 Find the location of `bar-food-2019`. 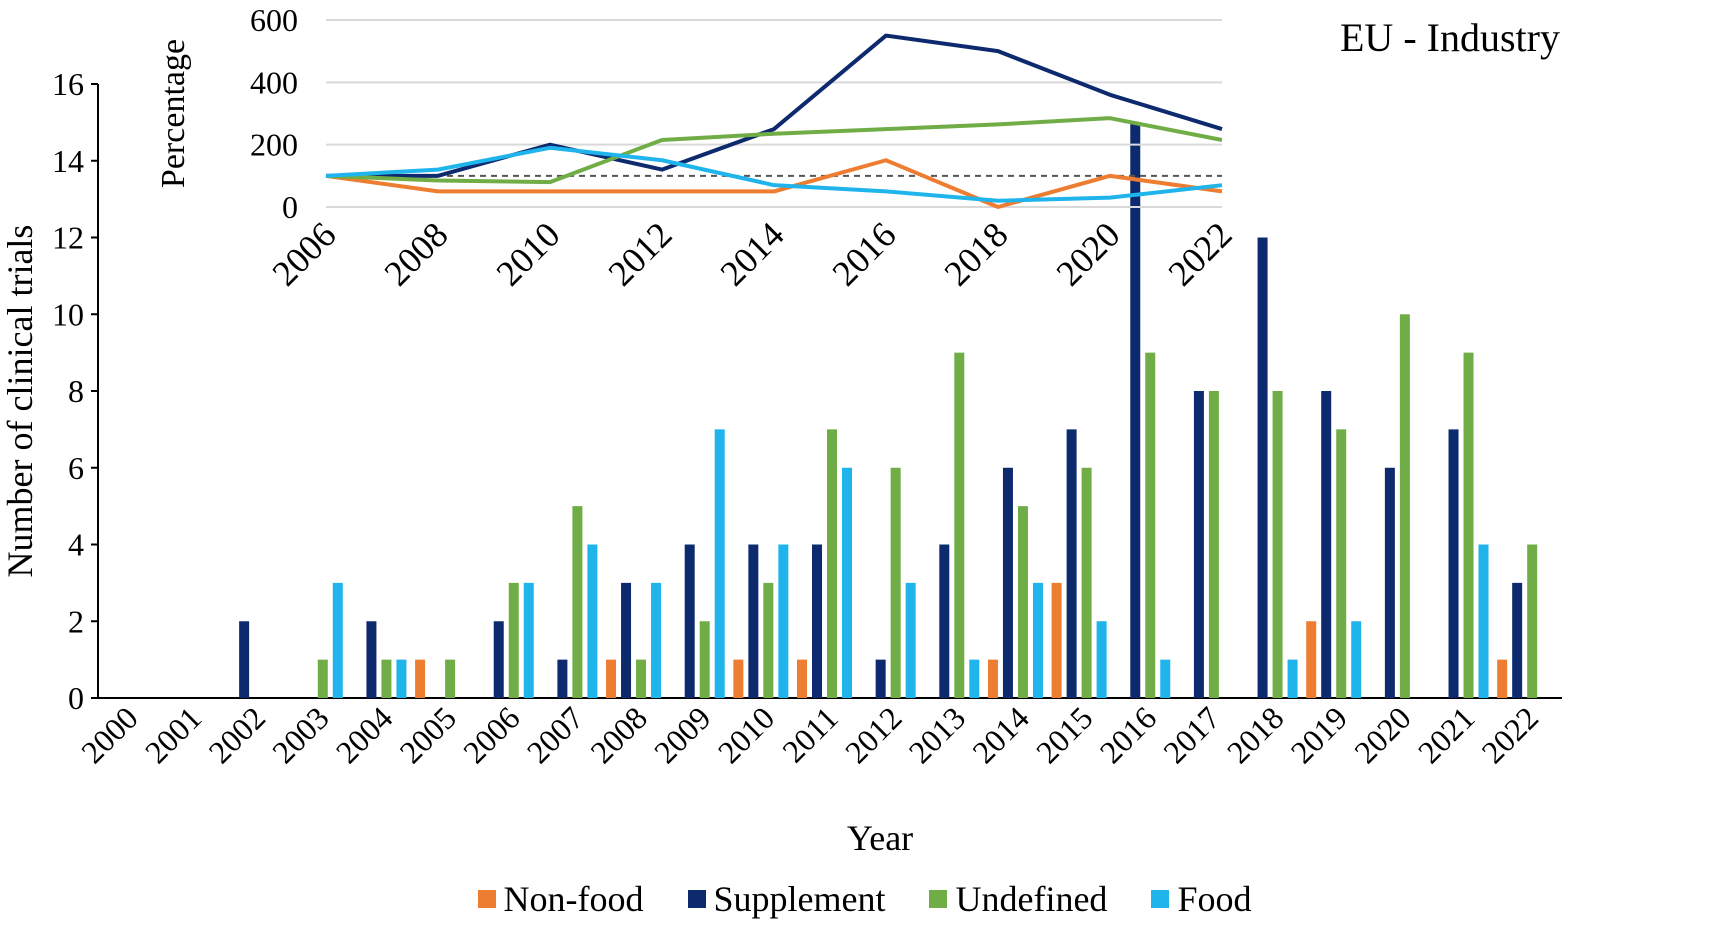

bar-food-2019 is located at coordinates (1356, 659).